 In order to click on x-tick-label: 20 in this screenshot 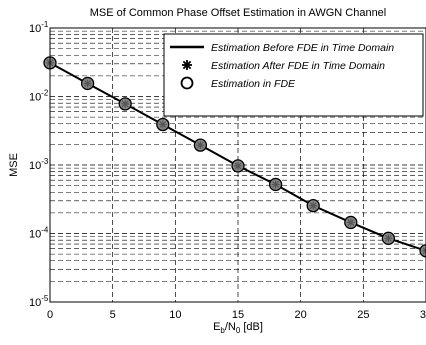, I will do `click(301, 315)`.